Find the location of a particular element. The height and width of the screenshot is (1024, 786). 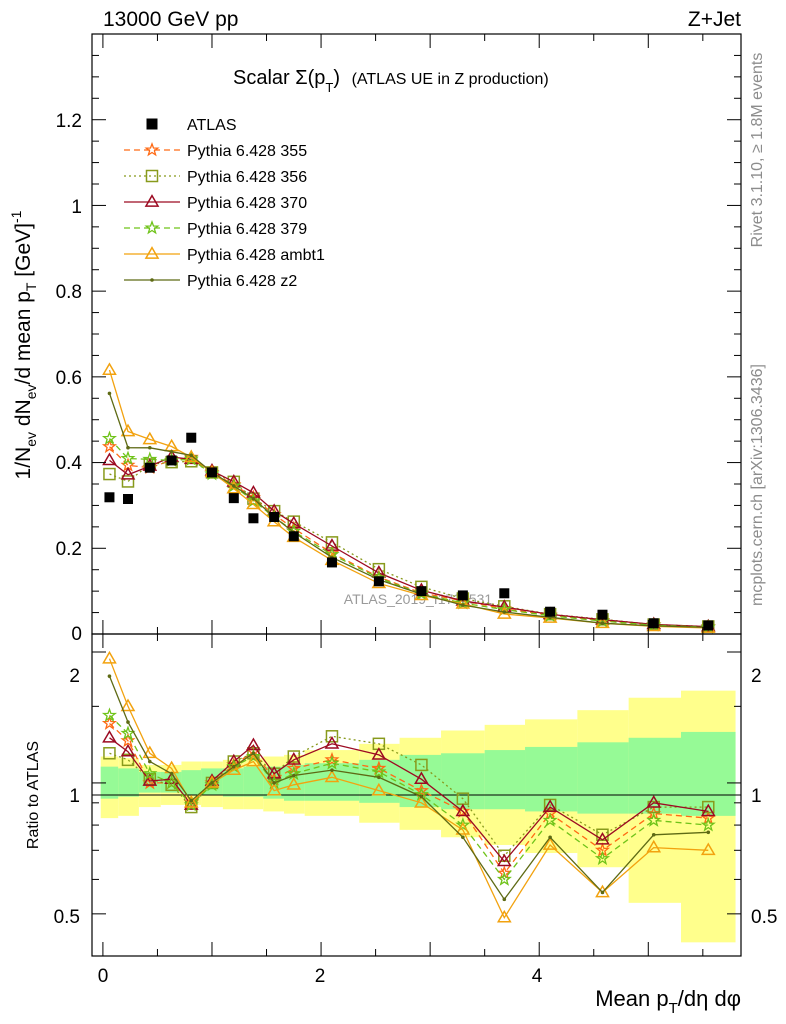

legend-entry: Pythia 6.428 355 is located at coordinates (215, 151).